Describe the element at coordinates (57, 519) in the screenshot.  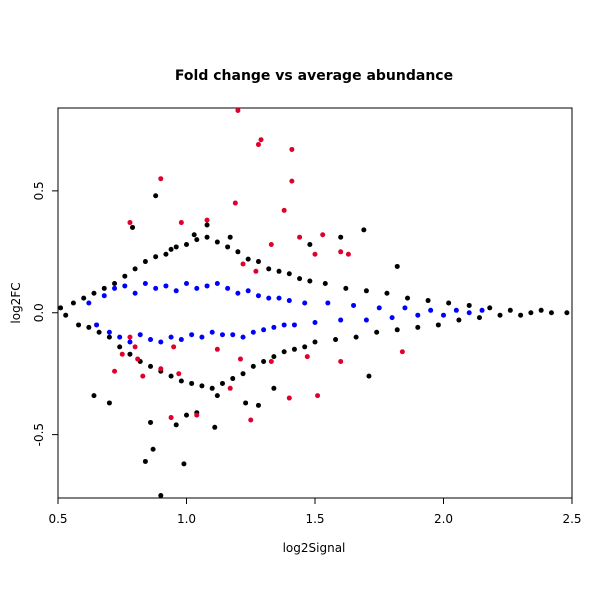
I see `x-tick-label-0: 0.5` at that location.